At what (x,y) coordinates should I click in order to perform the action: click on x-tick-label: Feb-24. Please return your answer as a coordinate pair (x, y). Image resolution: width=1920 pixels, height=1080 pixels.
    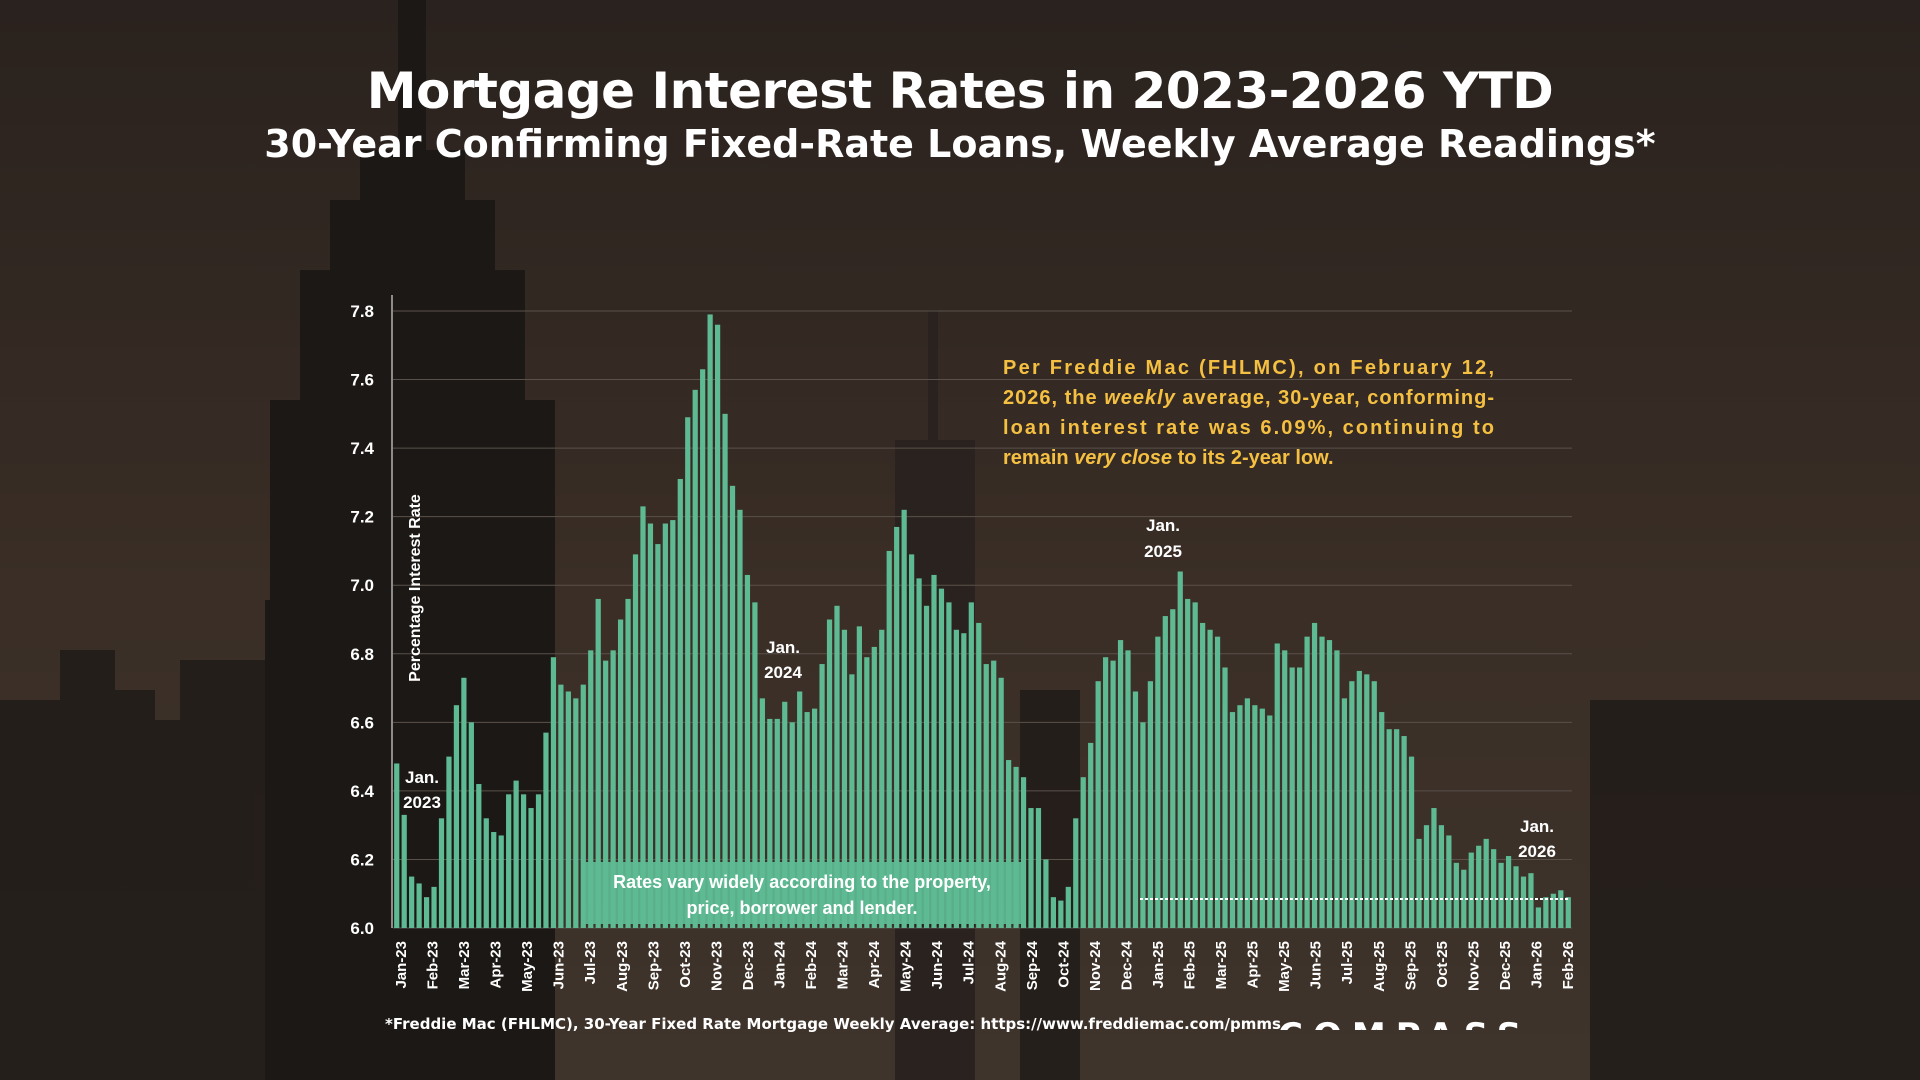
    Looking at the image, I should click on (811, 964).